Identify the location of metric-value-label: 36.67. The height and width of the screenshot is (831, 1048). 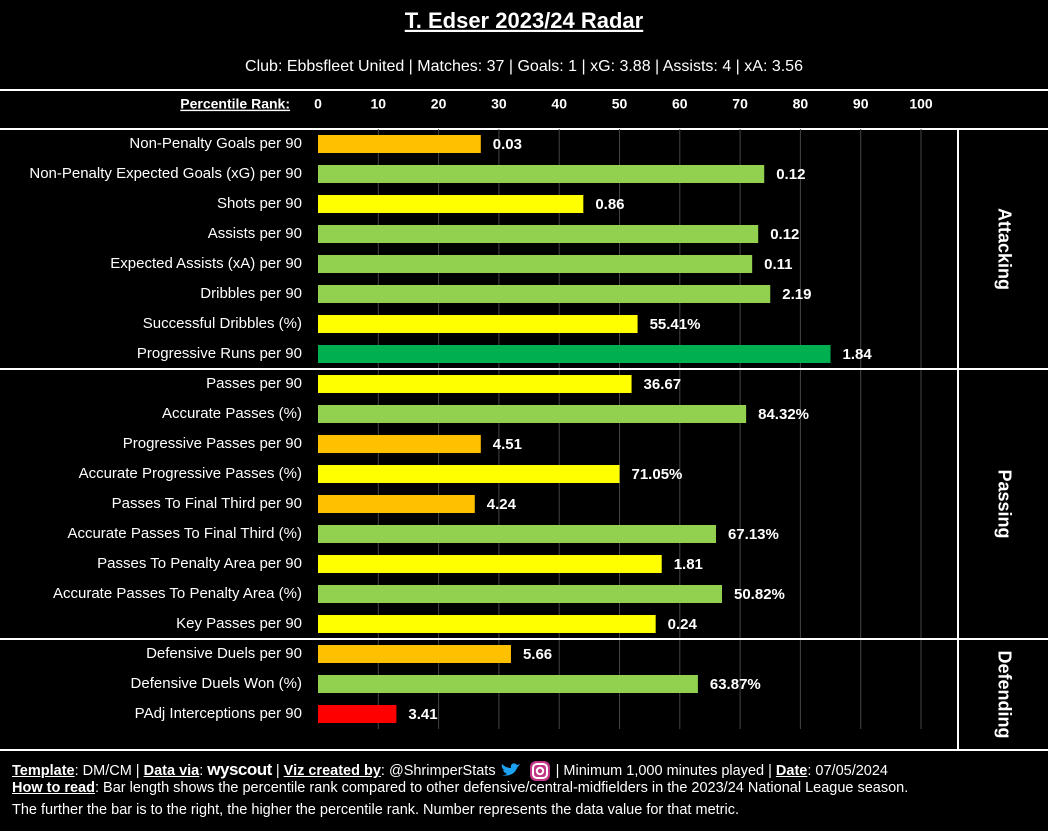
(663, 384).